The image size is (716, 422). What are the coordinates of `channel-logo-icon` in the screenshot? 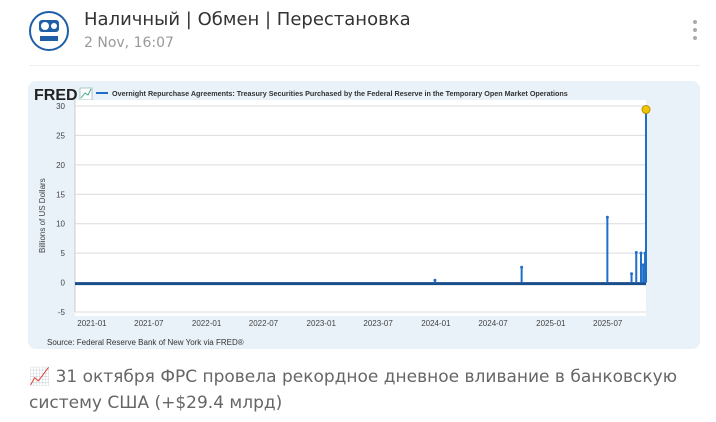 It's located at (49, 30).